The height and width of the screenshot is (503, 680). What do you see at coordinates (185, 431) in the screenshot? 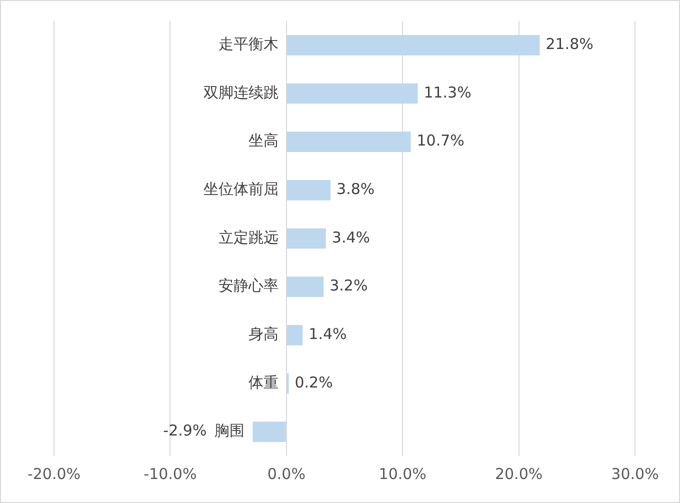
I see `data-label: -2.9%` at bounding box center [185, 431].